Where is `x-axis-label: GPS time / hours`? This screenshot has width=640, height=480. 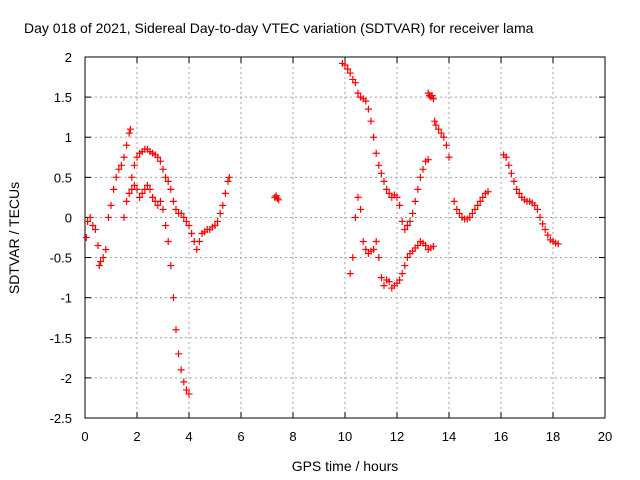
x-axis-label: GPS time / hours is located at coordinates (345, 466).